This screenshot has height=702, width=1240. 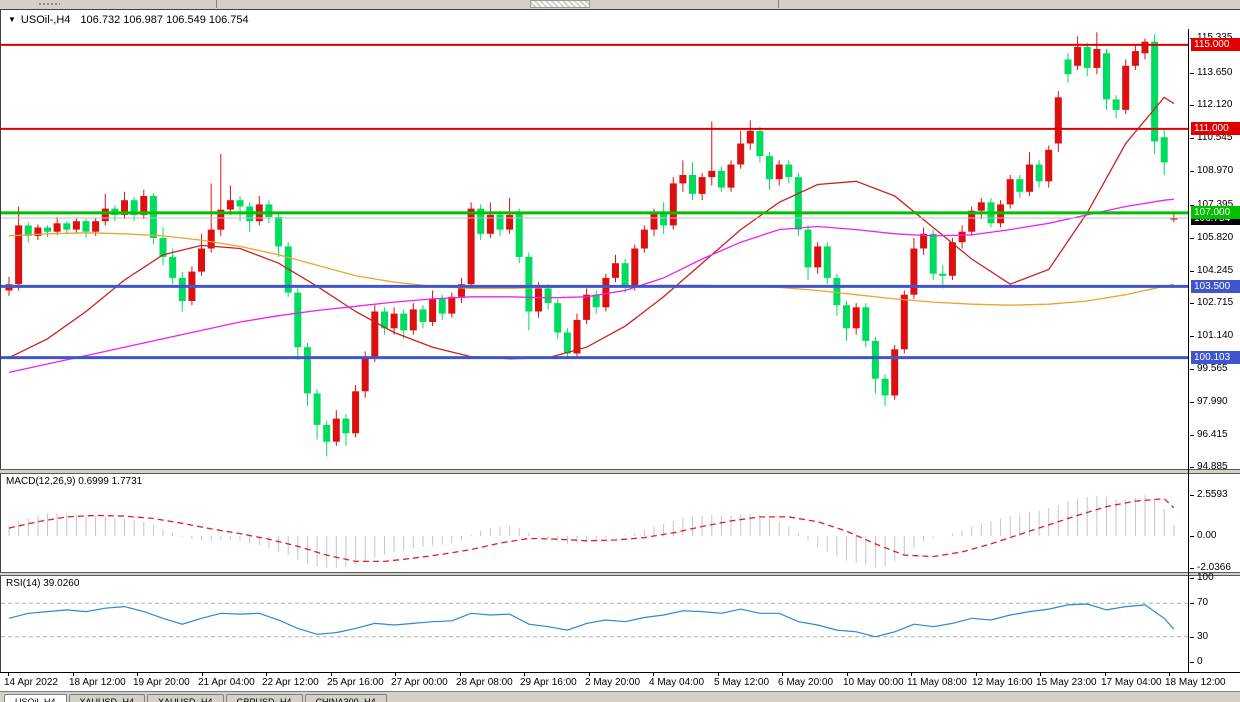 I want to click on price-badge: 115.000, so click(x=1215, y=44).